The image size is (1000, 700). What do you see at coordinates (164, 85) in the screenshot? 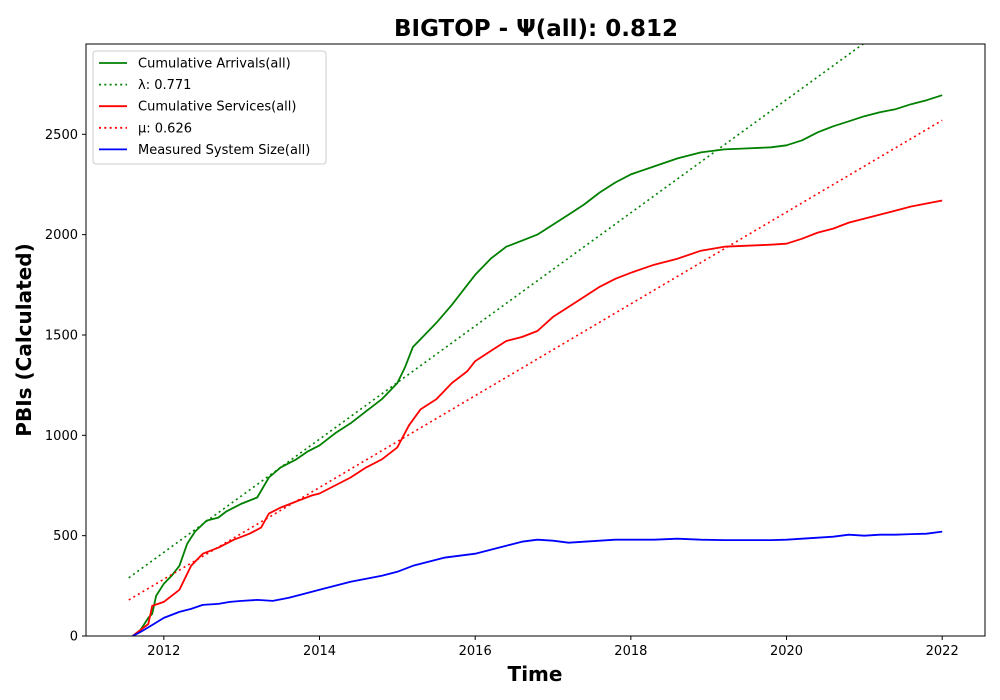
I see `legend-label-1: λ: 0.771` at bounding box center [164, 85].